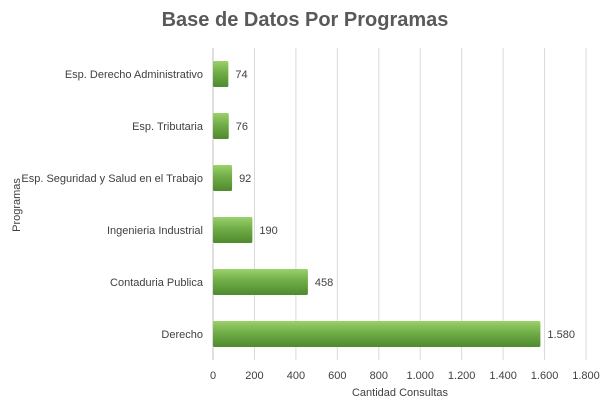 This screenshot has width=611, height=407. Describe the element at coordinates (296, 376) in the screenshot. I see `x-tick-label: 400` at that location.